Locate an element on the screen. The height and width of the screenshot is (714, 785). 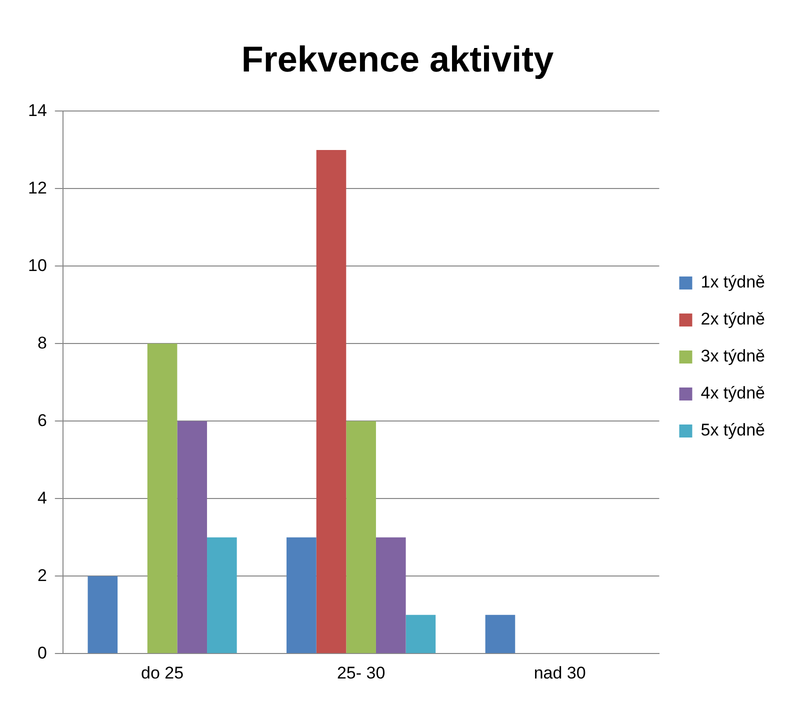
y-tick-label: 10 is located at coordinates (37, 265).